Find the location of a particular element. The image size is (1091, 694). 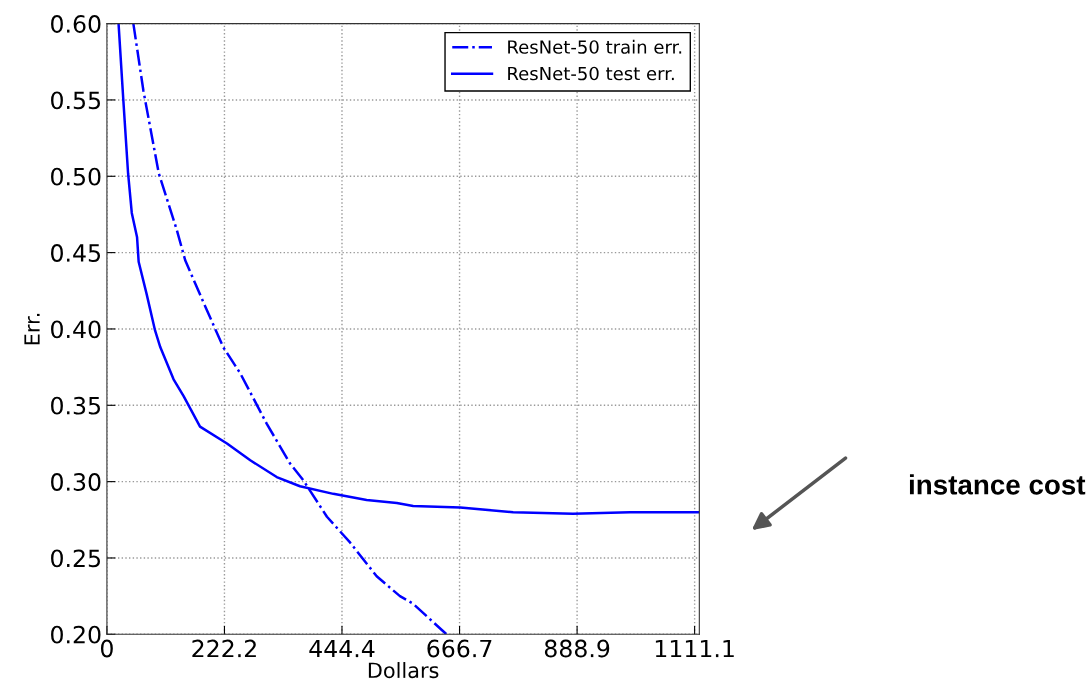

y-tick-label: 0.20 is located at coordinates (76, 634).